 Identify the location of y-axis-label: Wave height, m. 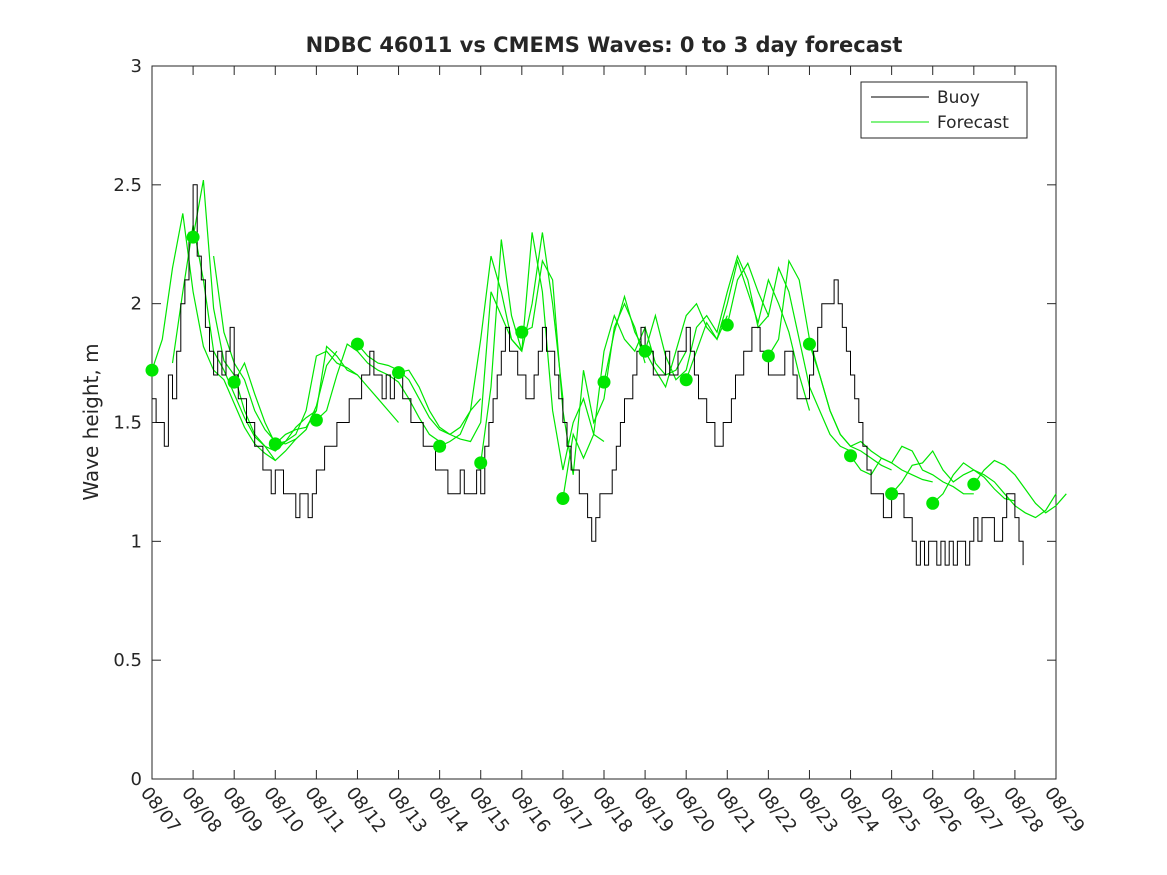
(91, 421).